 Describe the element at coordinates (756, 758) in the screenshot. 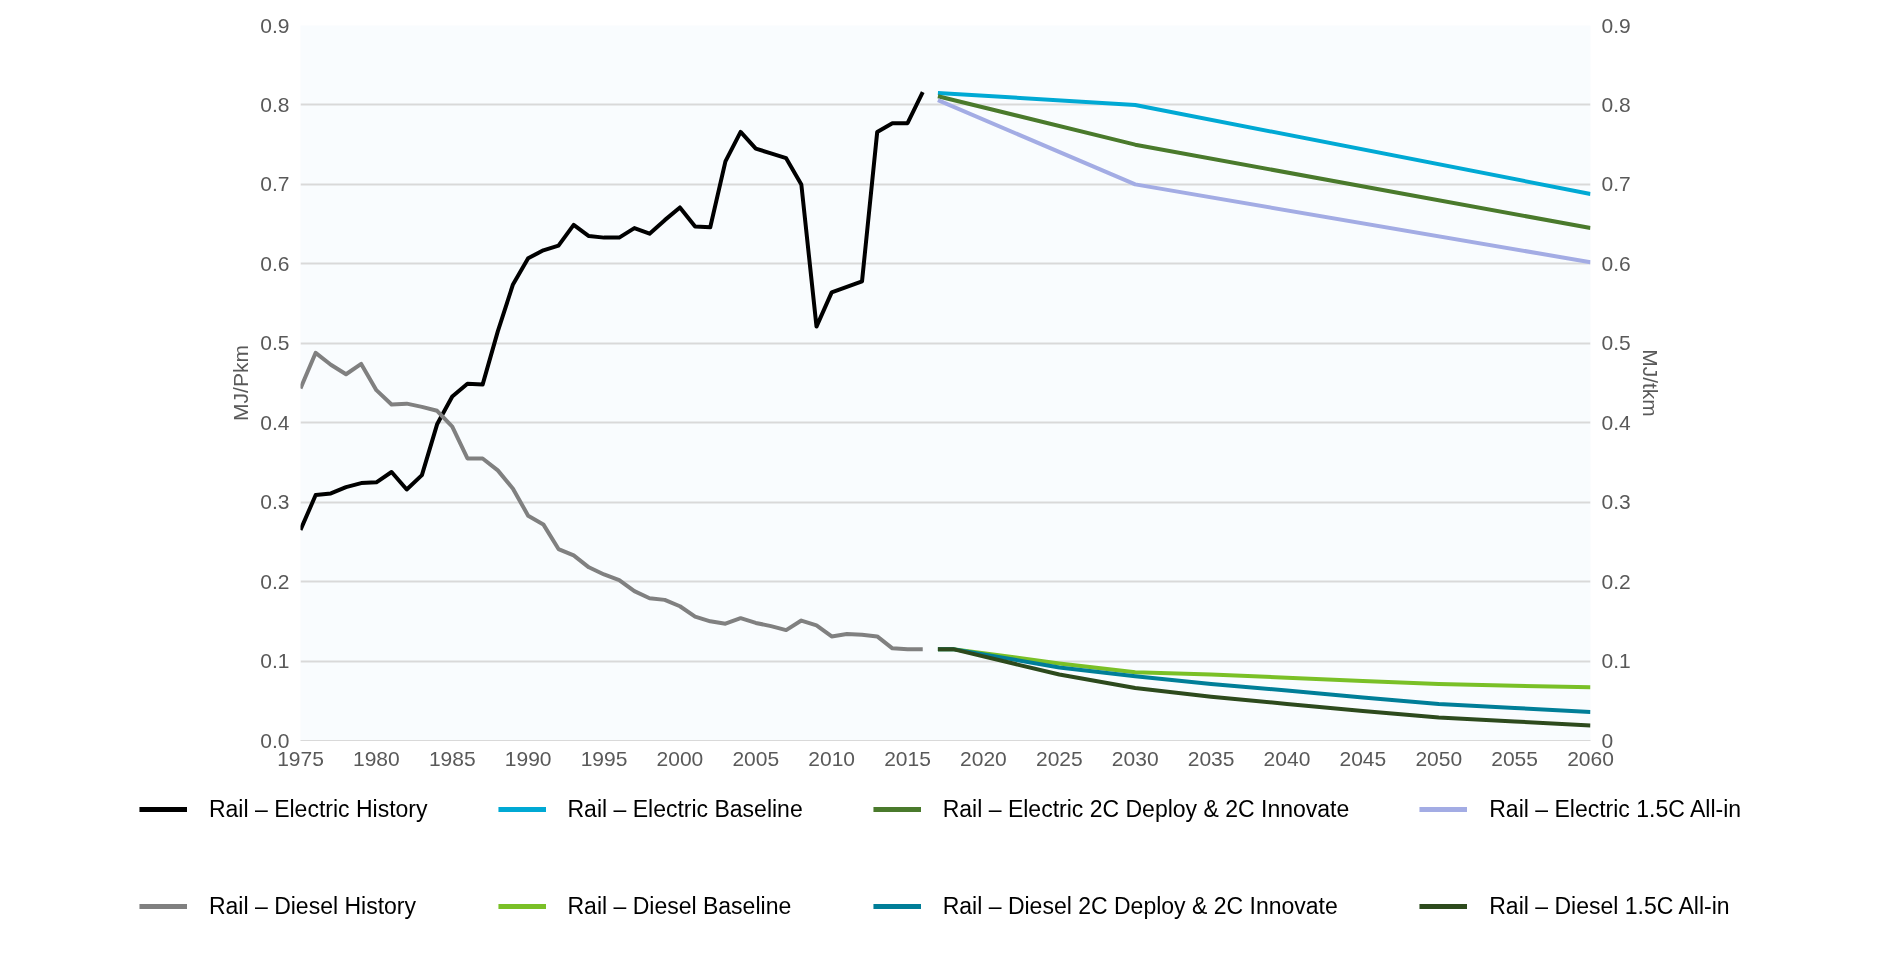

I see `x-tick-label: 2005` at that location.